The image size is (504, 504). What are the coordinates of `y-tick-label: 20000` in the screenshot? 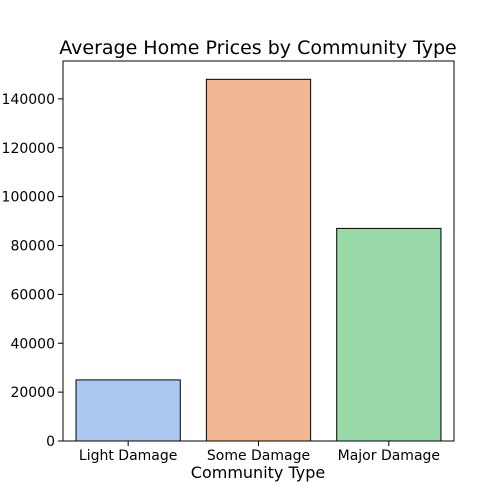 It's located at (32, 393).